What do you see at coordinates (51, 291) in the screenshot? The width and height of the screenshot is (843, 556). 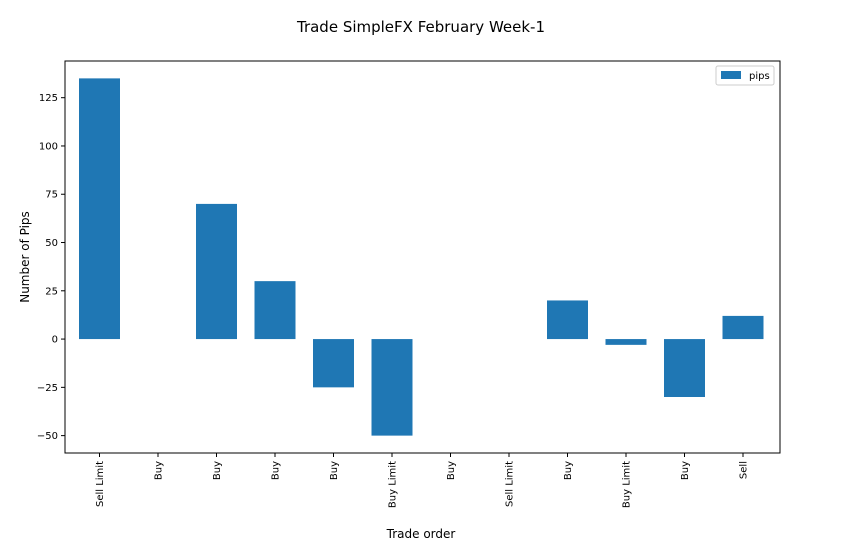 I see `y-tick-label: 25` at bounding box center [51, 291].